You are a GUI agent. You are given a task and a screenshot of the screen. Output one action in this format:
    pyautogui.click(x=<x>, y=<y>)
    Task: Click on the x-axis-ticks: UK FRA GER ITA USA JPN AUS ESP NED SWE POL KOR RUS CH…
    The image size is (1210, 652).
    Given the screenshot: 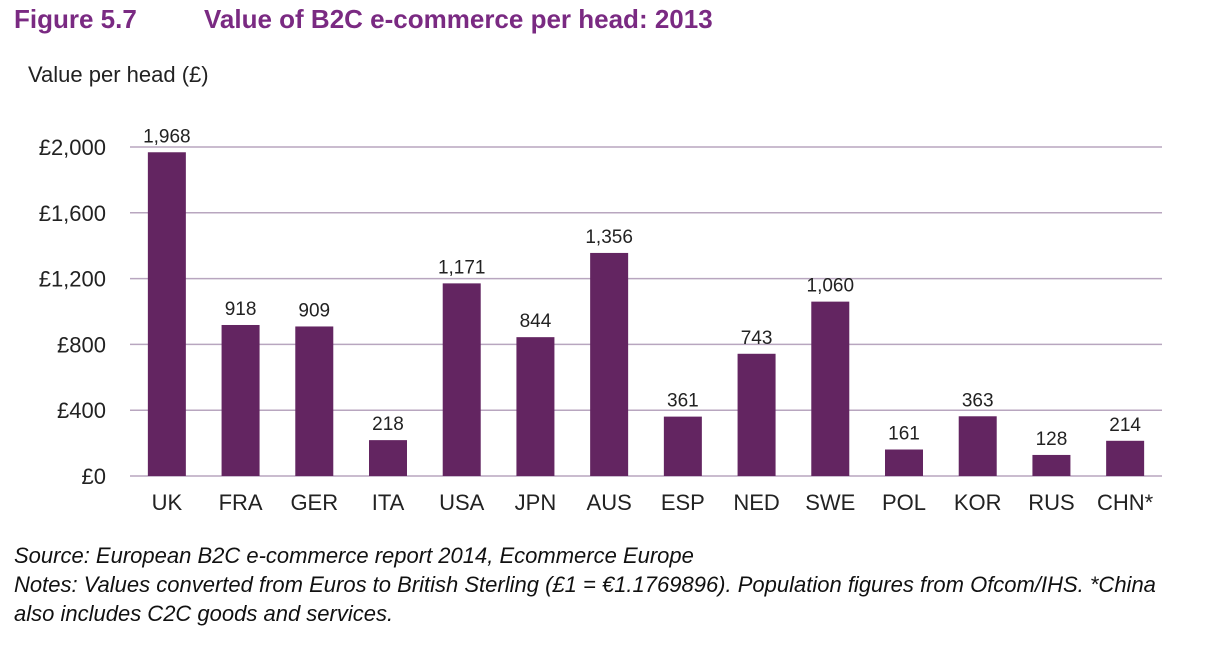 What is the action you would take?
    pyautogui.click(x=653, y=502)
    